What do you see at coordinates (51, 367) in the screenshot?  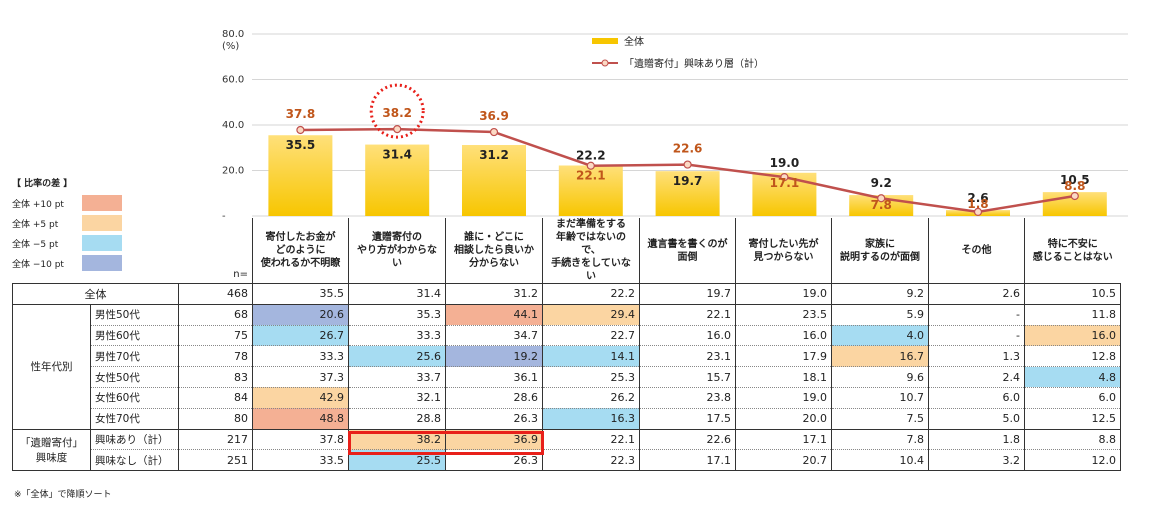 I see `group-label: 性年代別` at bounding box center [51, 367].